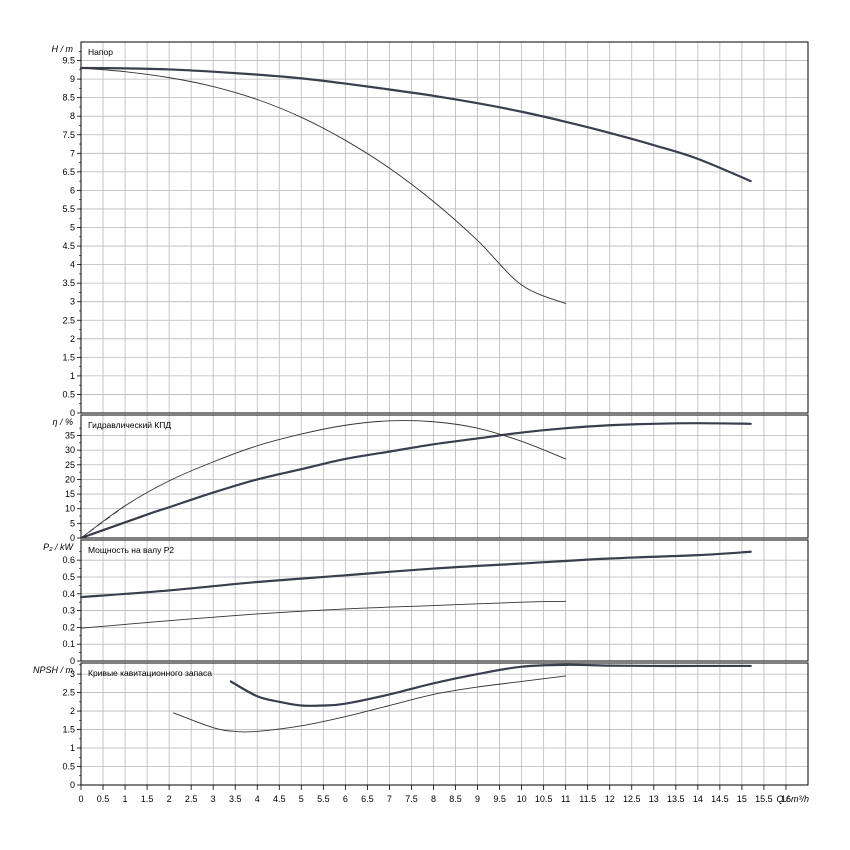 The height and width of the screenshot is (850, 850). What do you see at coordinates (68, 627) in the screenshot?
I see `y-tick-label: 0.2` at bounding box center [68, 627].